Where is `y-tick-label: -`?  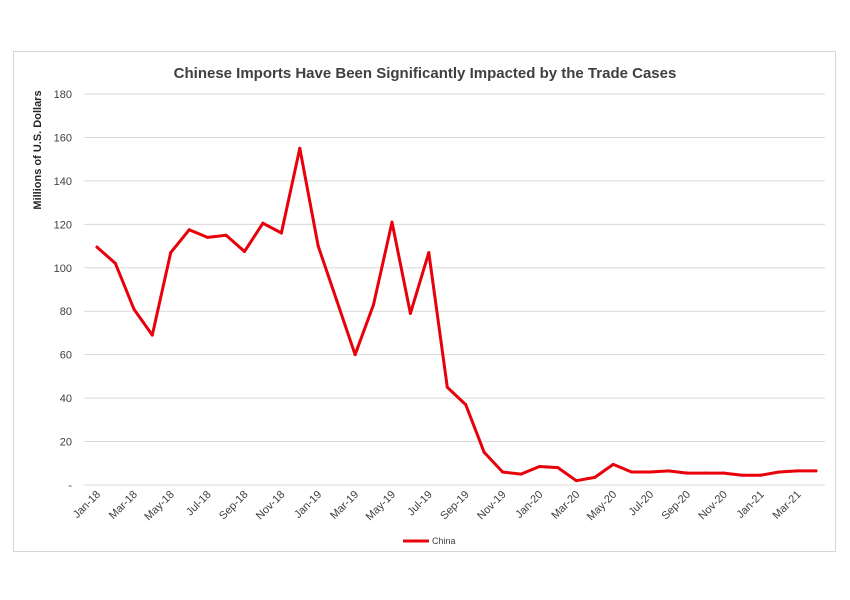 y-tick-label: - is located at coordinates (70, 486).